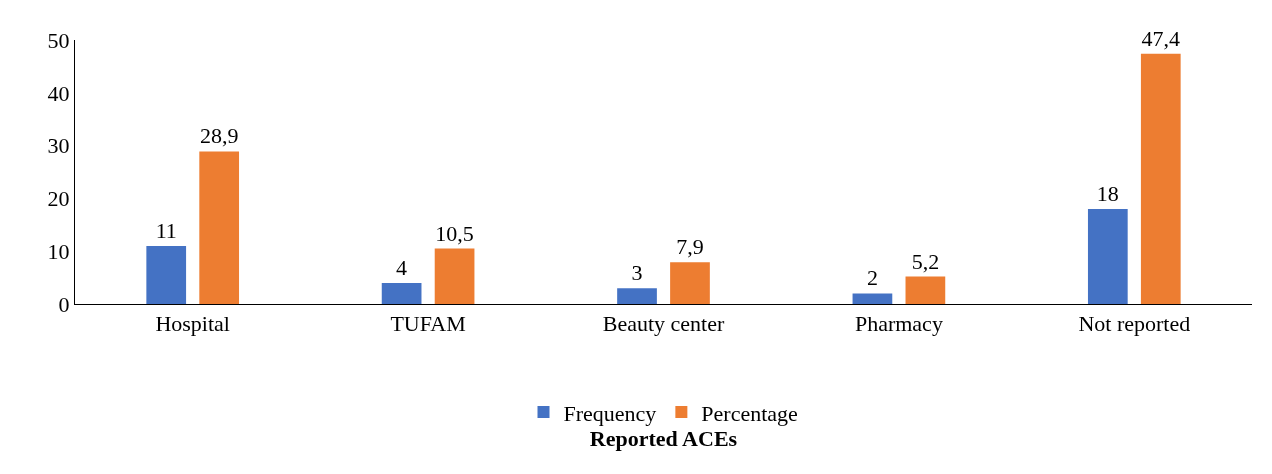  What do you see at coordinates (1107, 193) in the screenshot?
I see `data-label: 18` at bounding box center [1107, 193].